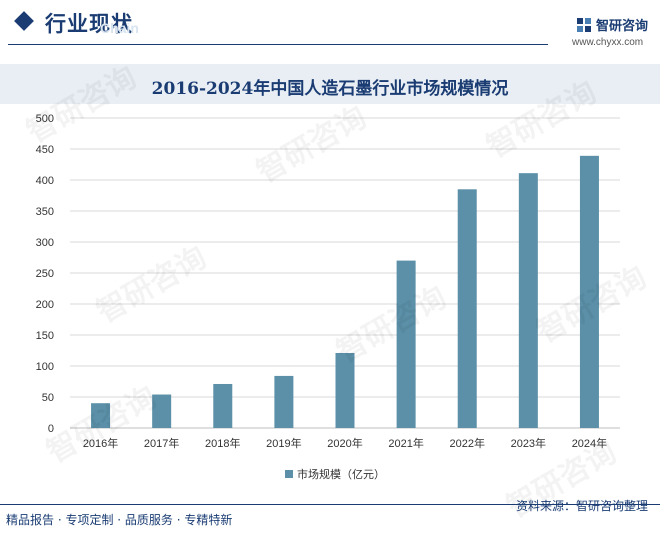  I want to click on x-tick-label: 2024年, so click(589, 443).